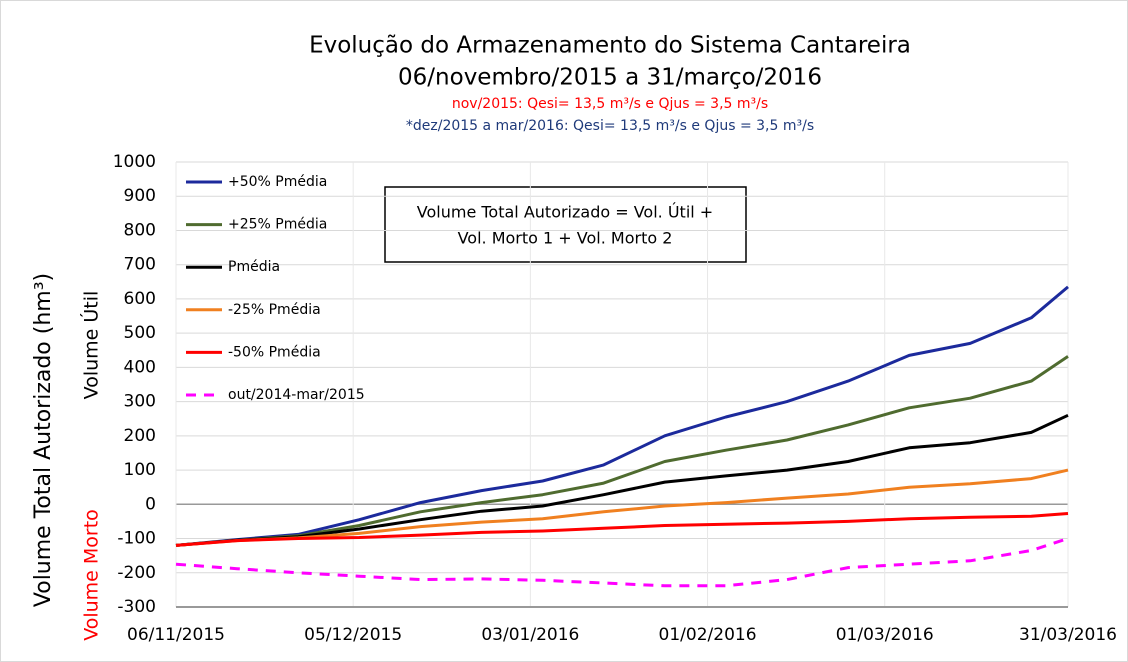  Describe the element at coordinates (530, 635) in the screenshot. I see `x-tick-label: 03/01/2016` at that location.